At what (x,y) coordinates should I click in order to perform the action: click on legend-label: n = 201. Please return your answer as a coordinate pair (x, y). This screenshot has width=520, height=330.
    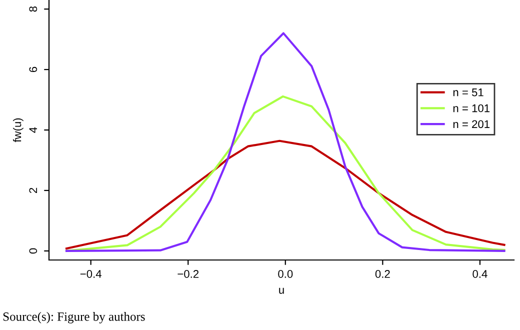
    Looking at the image, I should click on (471, 124).